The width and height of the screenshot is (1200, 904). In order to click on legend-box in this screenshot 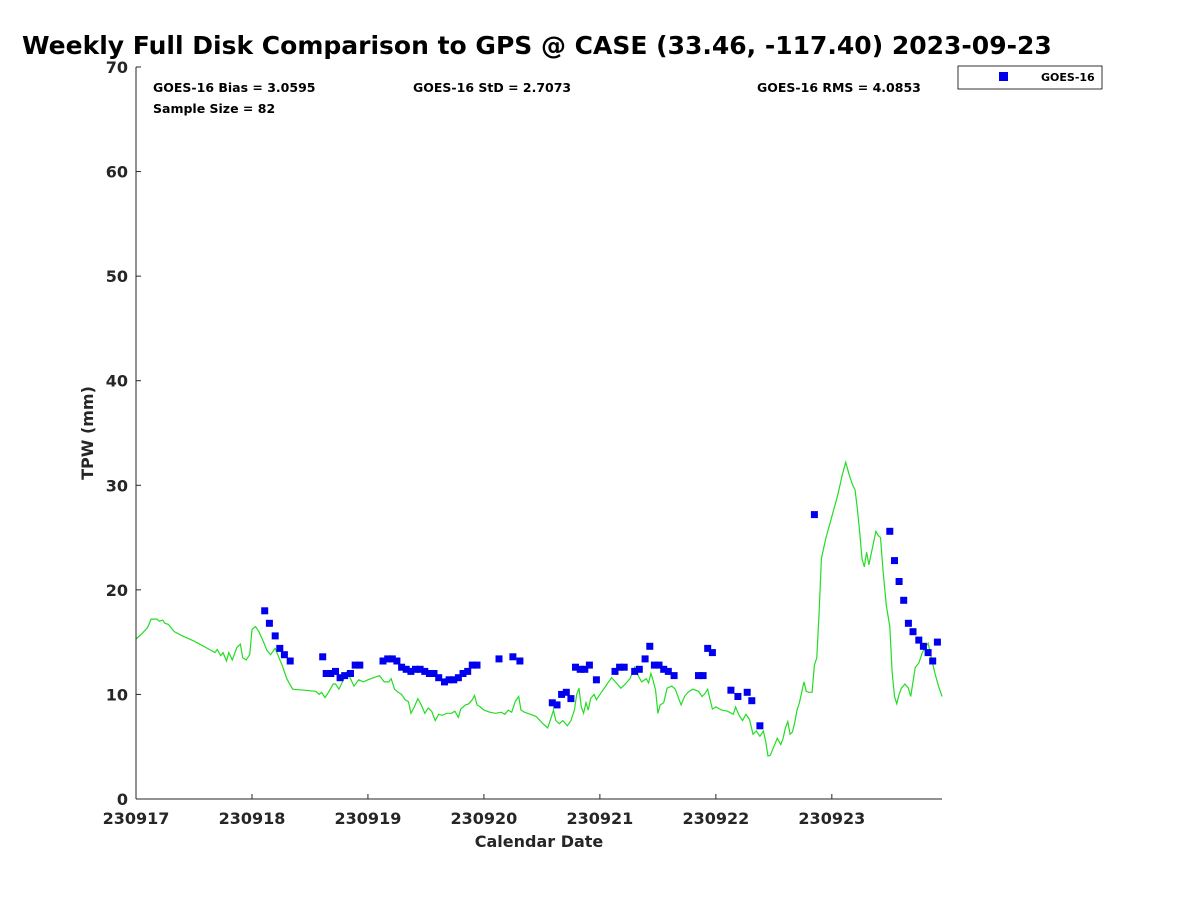, I will do `click(1030, 77)`.